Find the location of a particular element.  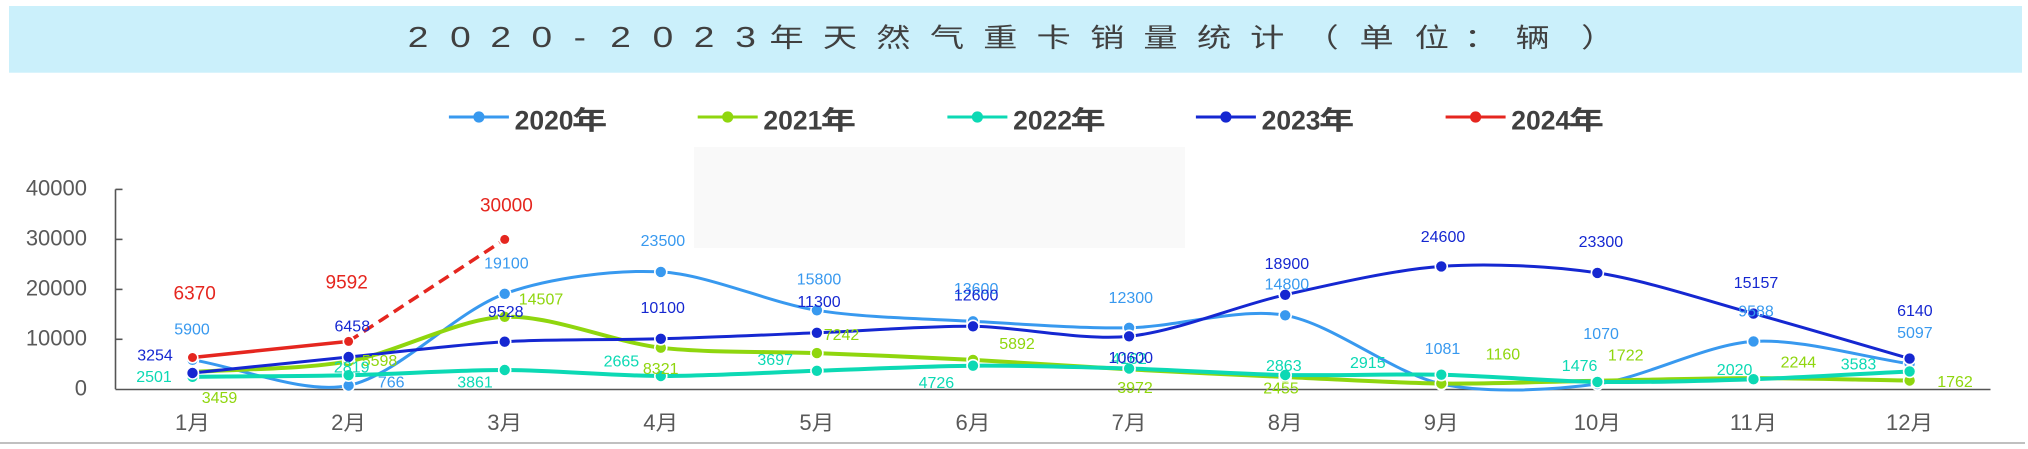

svg-text: 14507 is located at coordinates (541, 300).